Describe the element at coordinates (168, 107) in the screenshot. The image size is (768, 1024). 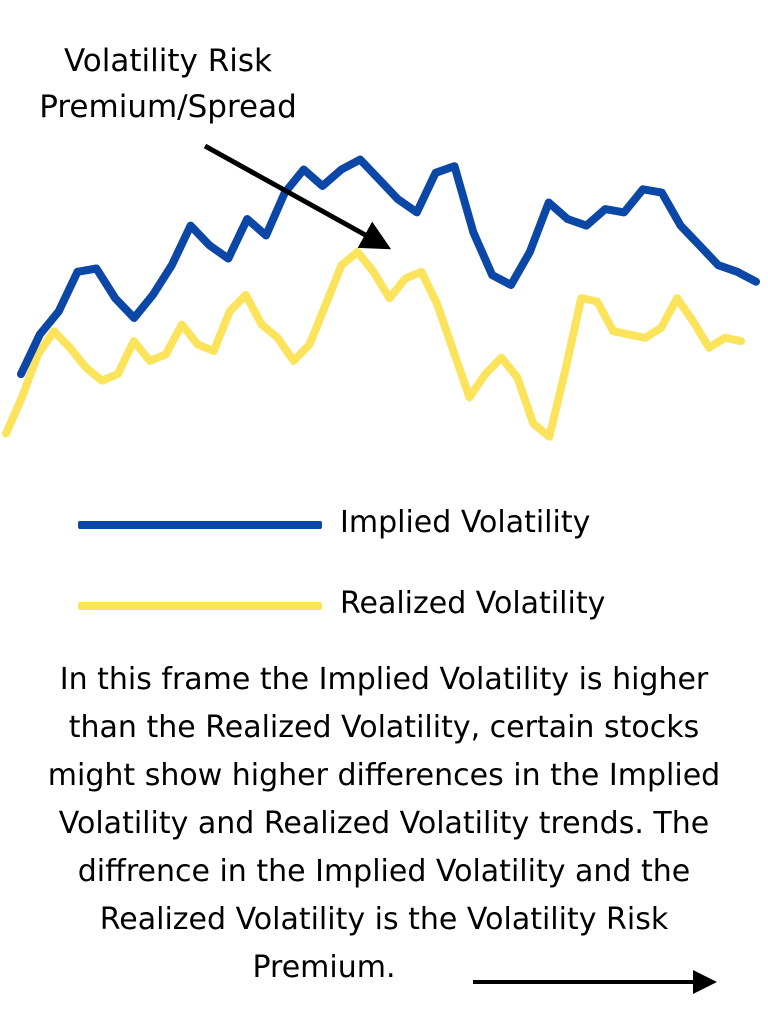
I see `annotation-line-2: Premium/Spread` at that location.